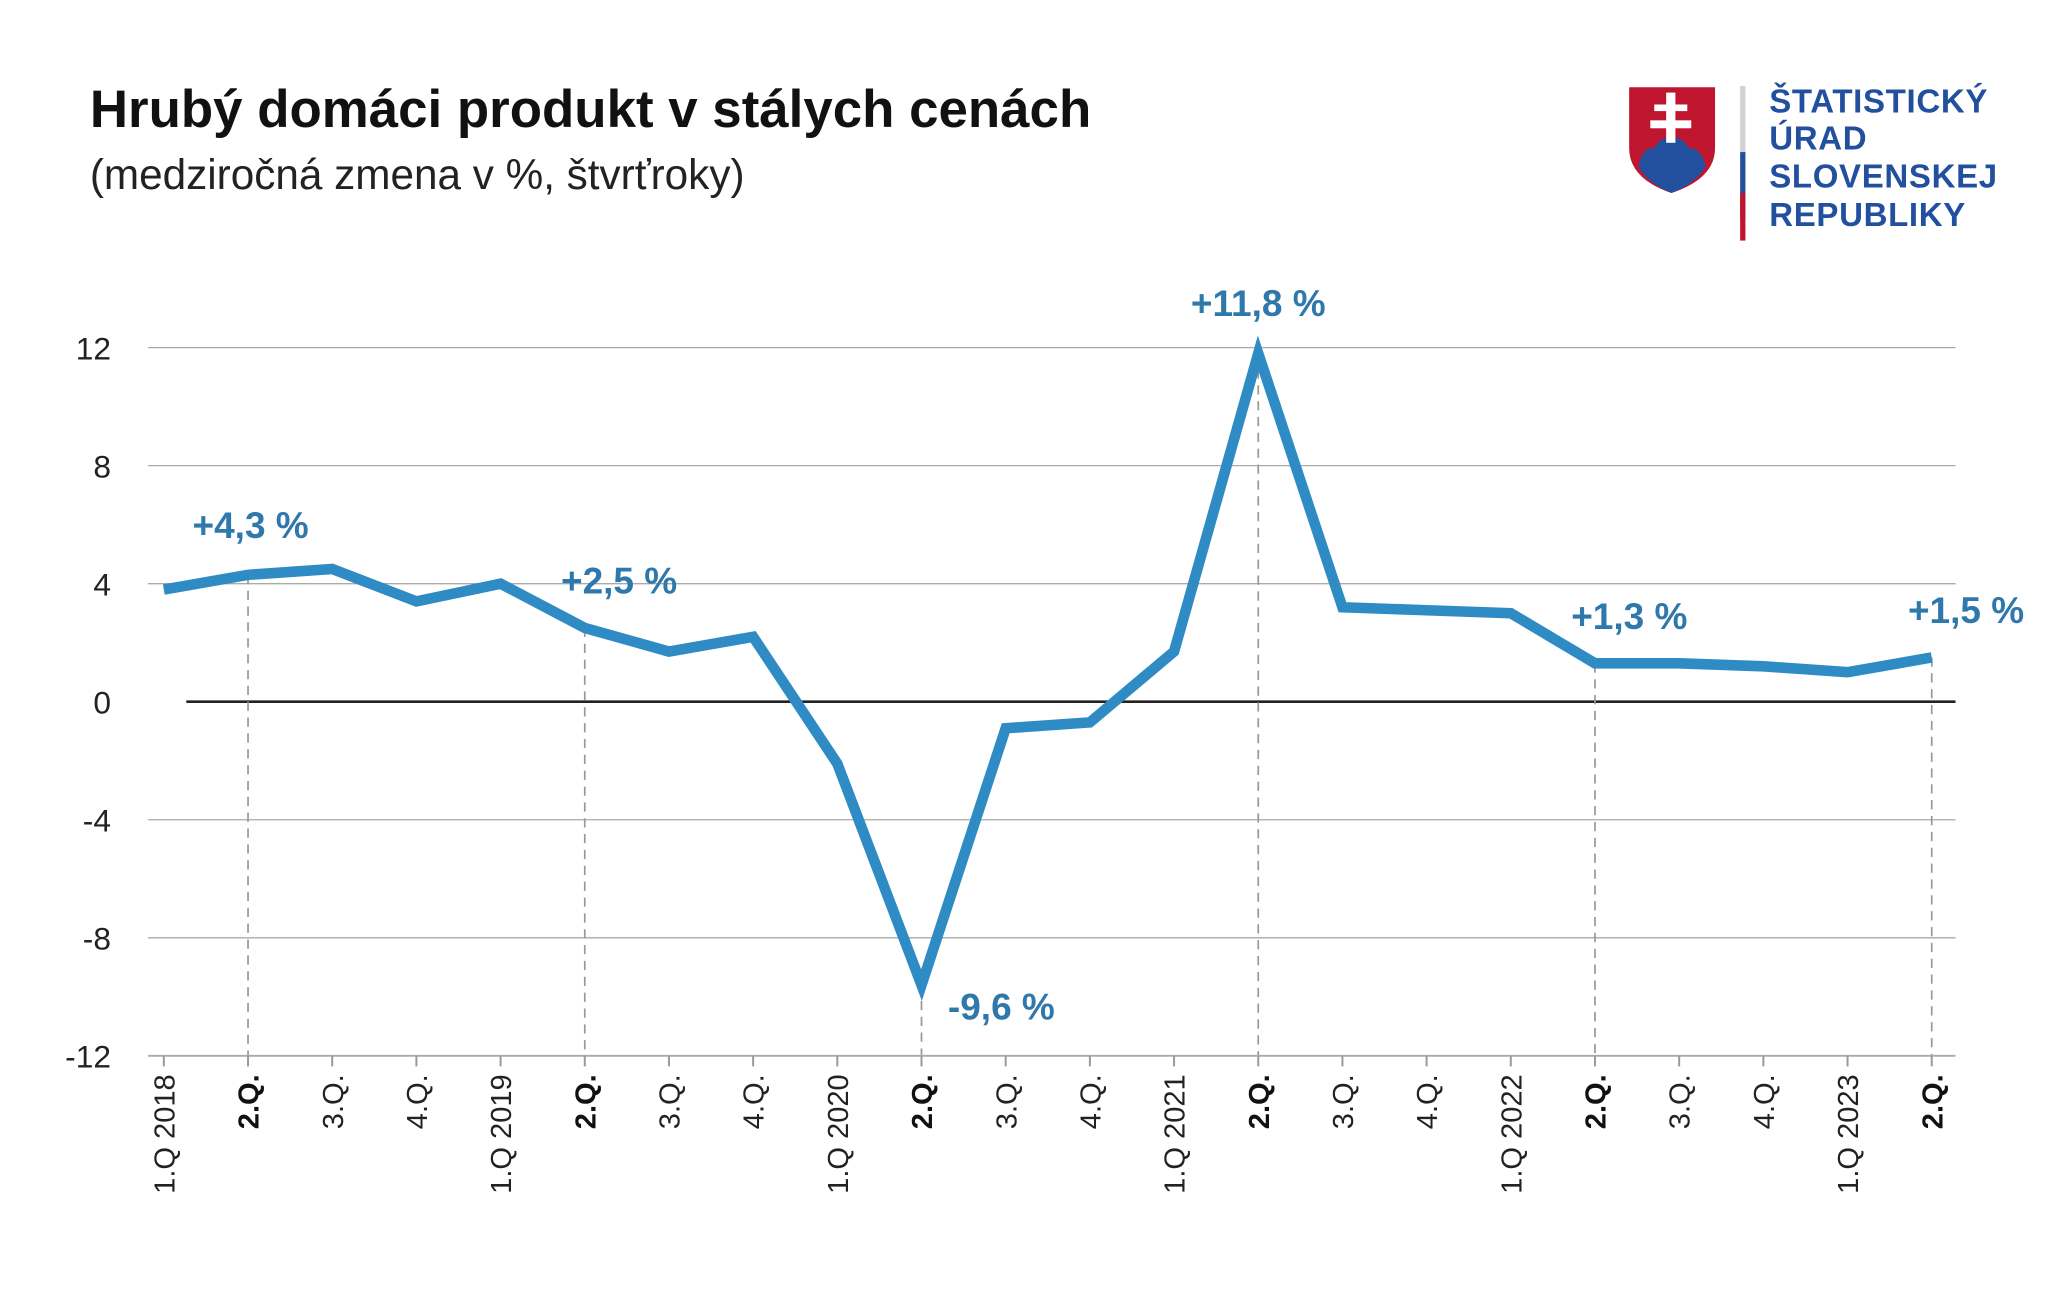 The image size is (2048, 1303). Describe the element at coordinates (839, 1134) in the screenshot. I see `x-tick-label: 1.Q 2020` at that location.